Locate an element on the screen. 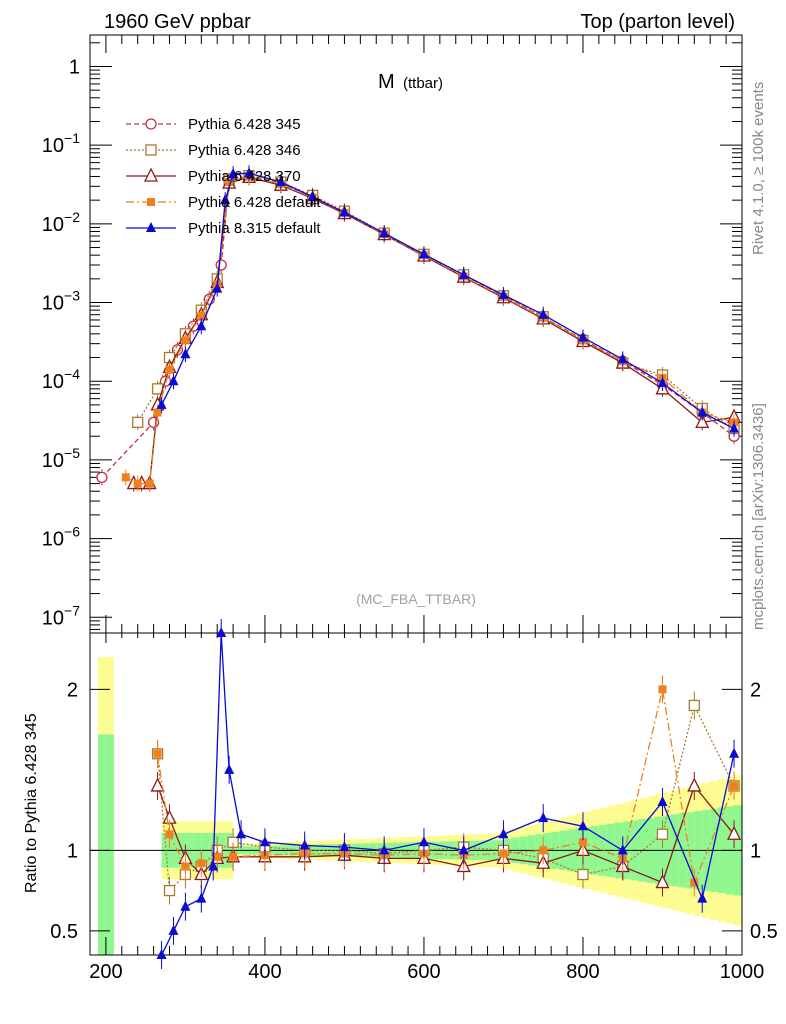  x-tick-label: 600 is located at coordinates (423, 972).